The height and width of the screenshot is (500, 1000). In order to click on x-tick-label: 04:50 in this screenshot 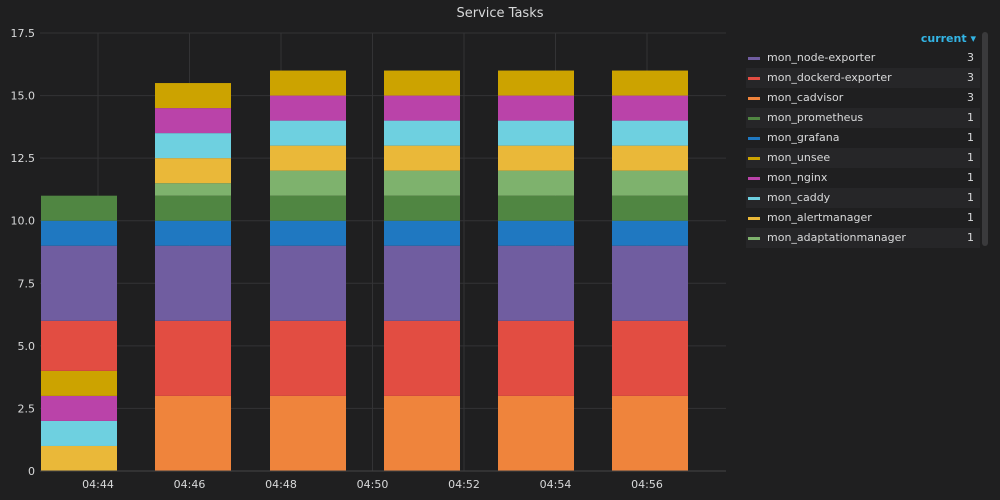, I will do `click(373, 484)`.